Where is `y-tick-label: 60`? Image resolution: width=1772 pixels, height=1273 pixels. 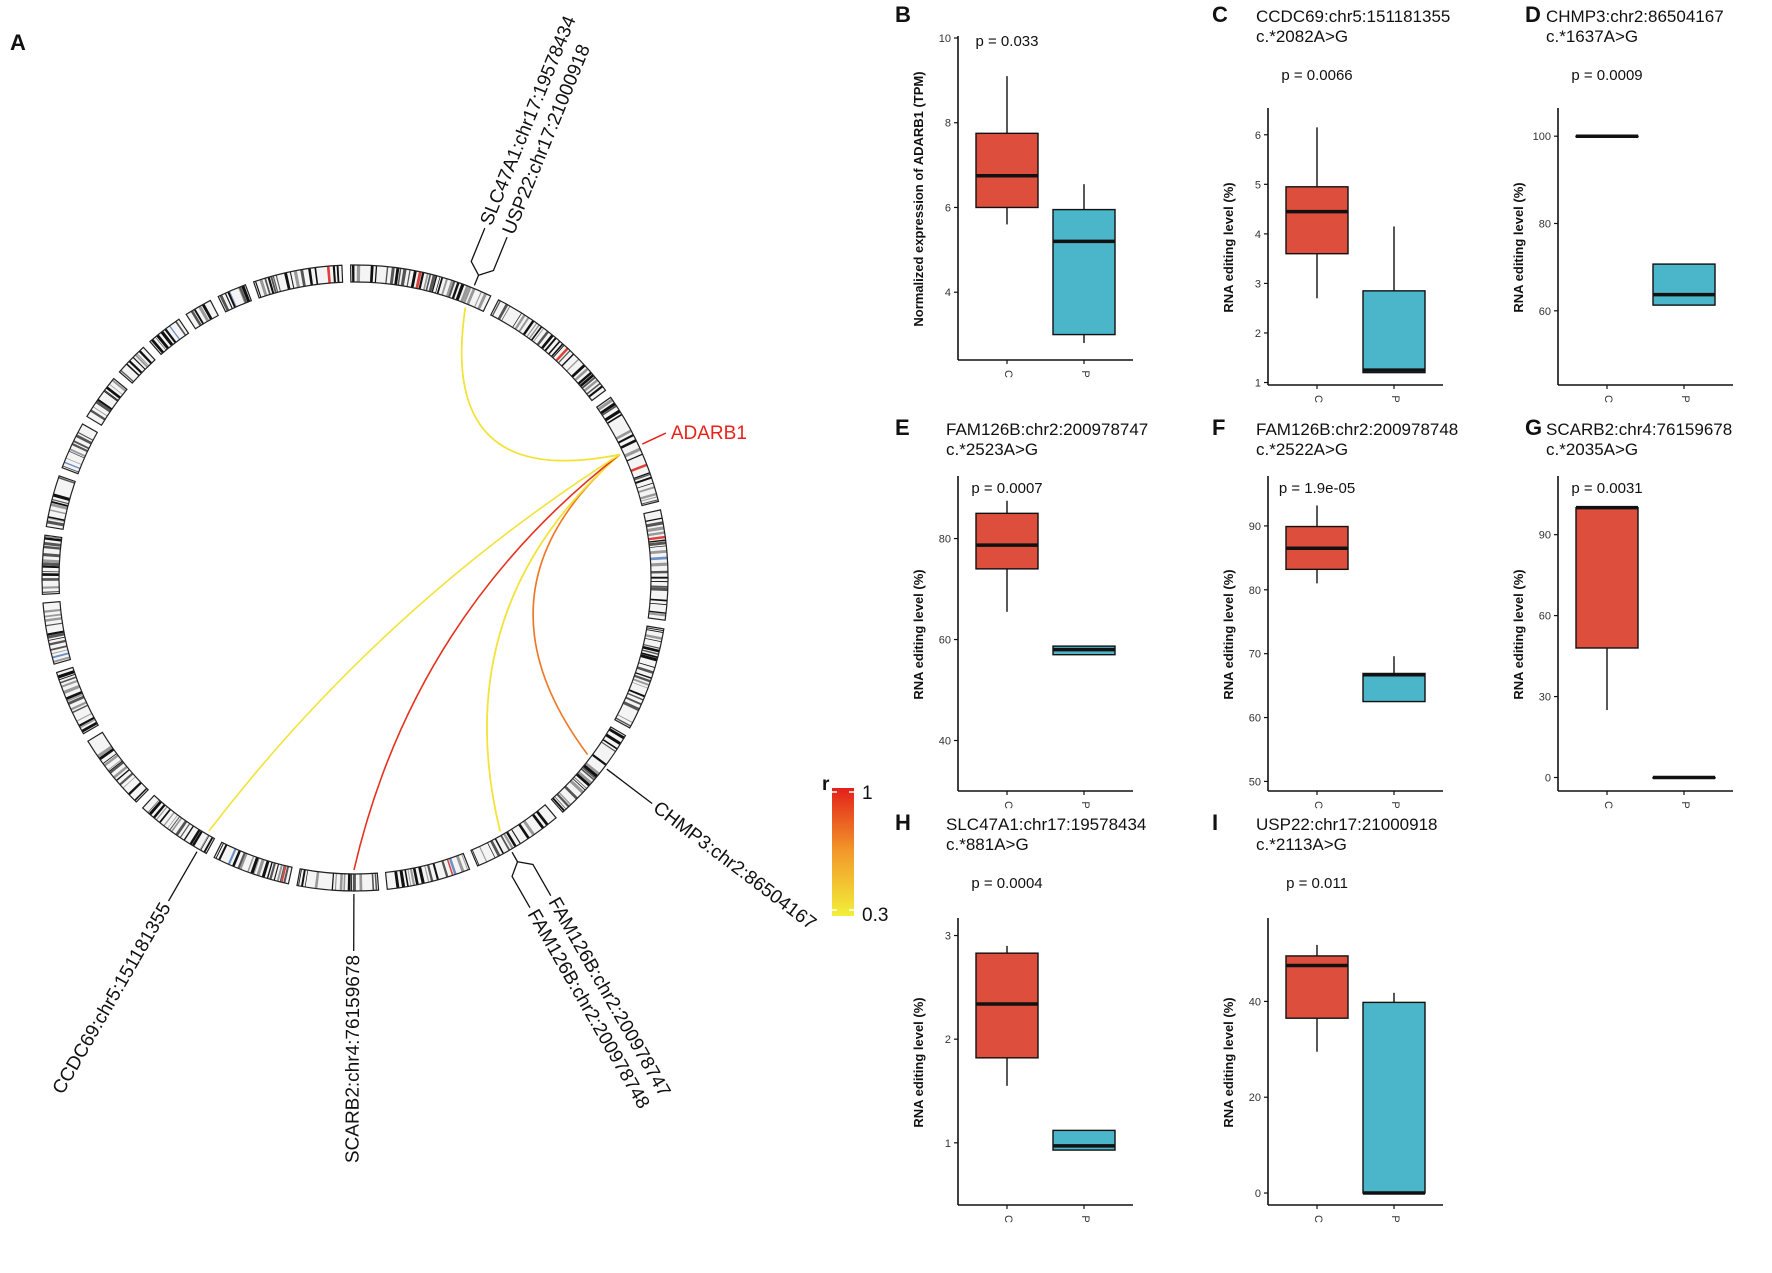 y-tick-label: 60 is located at coordinates (1255, 719).